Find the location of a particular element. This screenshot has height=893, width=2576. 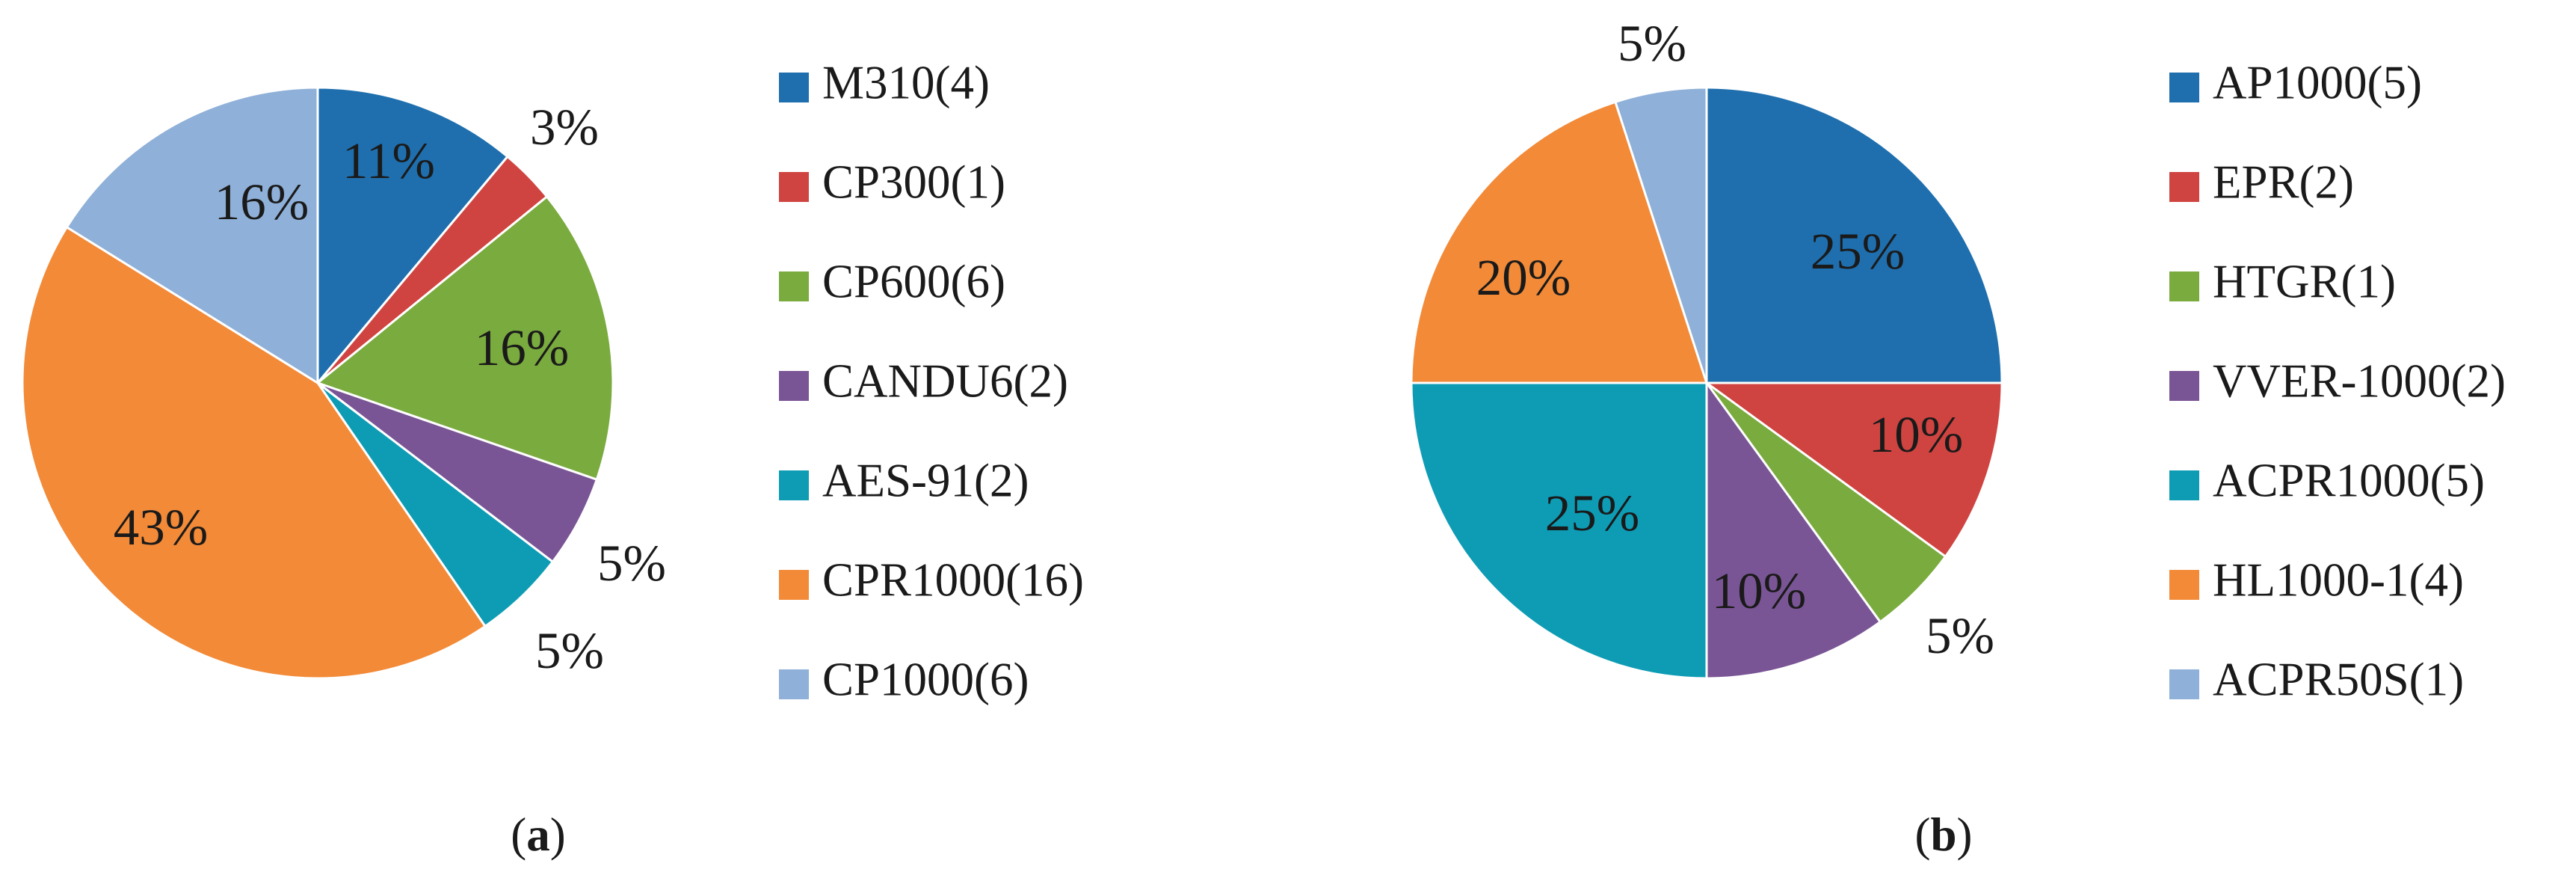

legend-item: CP1000(6) is located at coordinates (904, 679).